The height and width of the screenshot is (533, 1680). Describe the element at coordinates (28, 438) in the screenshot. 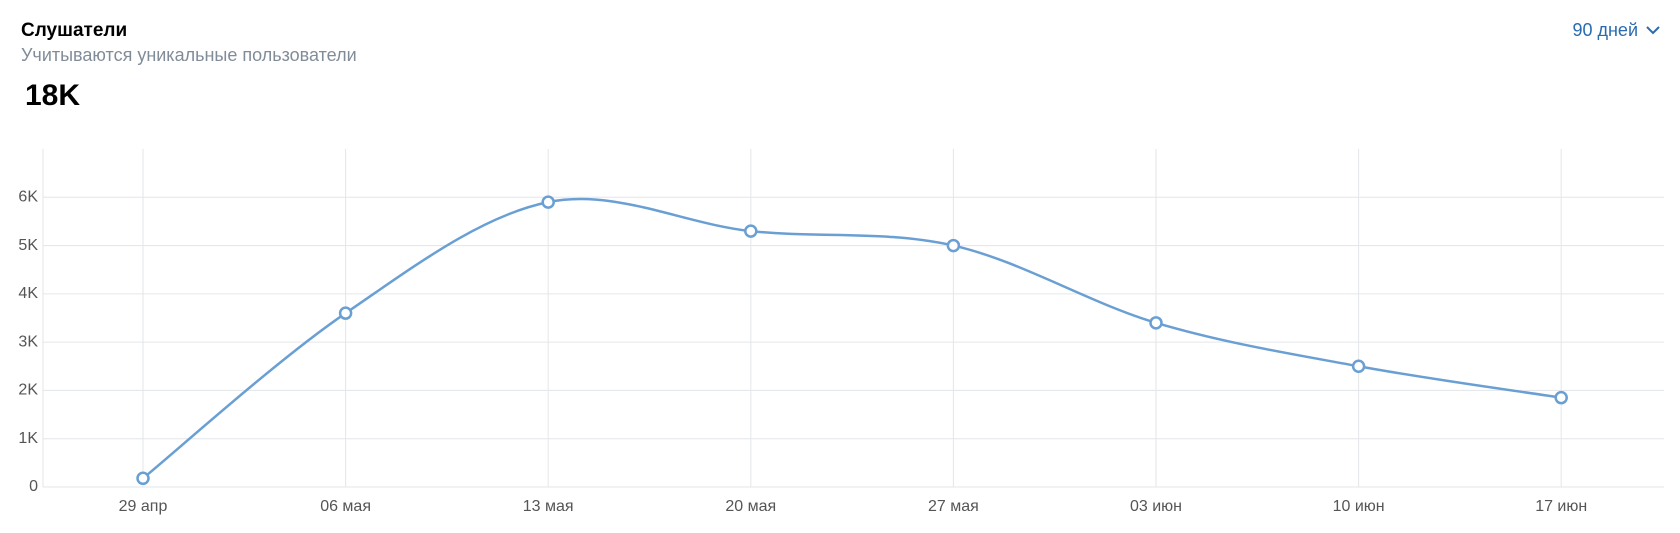

I see `y-tick-label: 1K` at that location.